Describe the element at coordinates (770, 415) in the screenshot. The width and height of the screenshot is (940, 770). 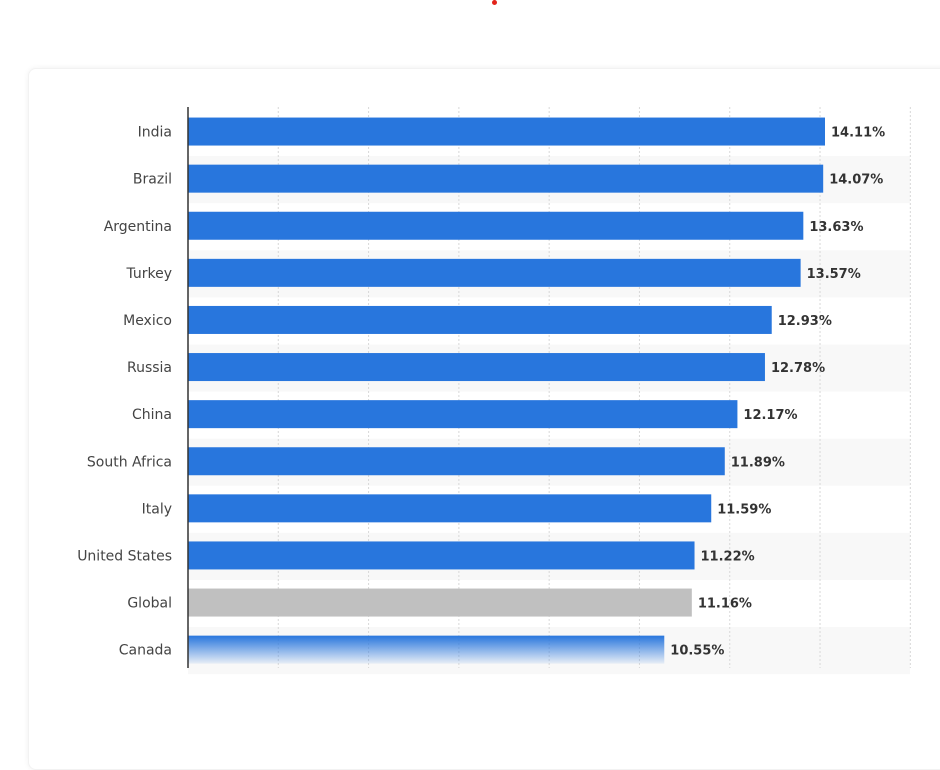
I see `value-label: 12.17%` at that location.